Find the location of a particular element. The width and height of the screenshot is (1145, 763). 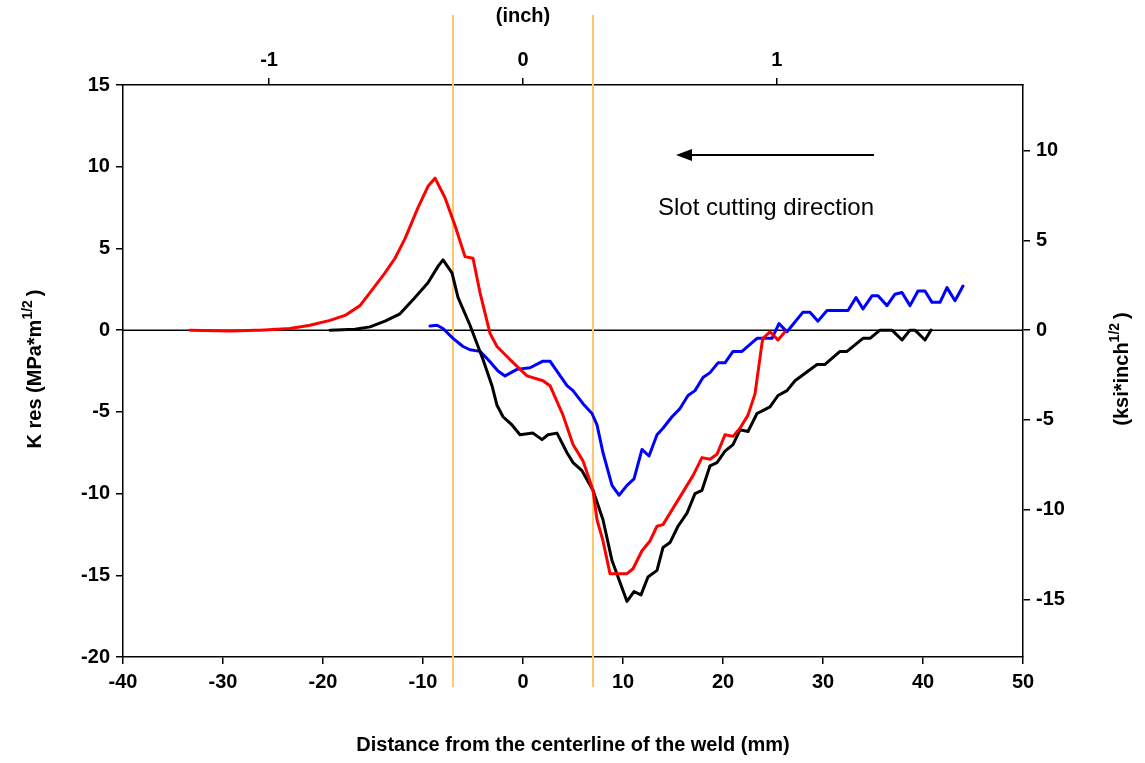

y2-tick-label: -5 is located at coordinates (1045, 418).